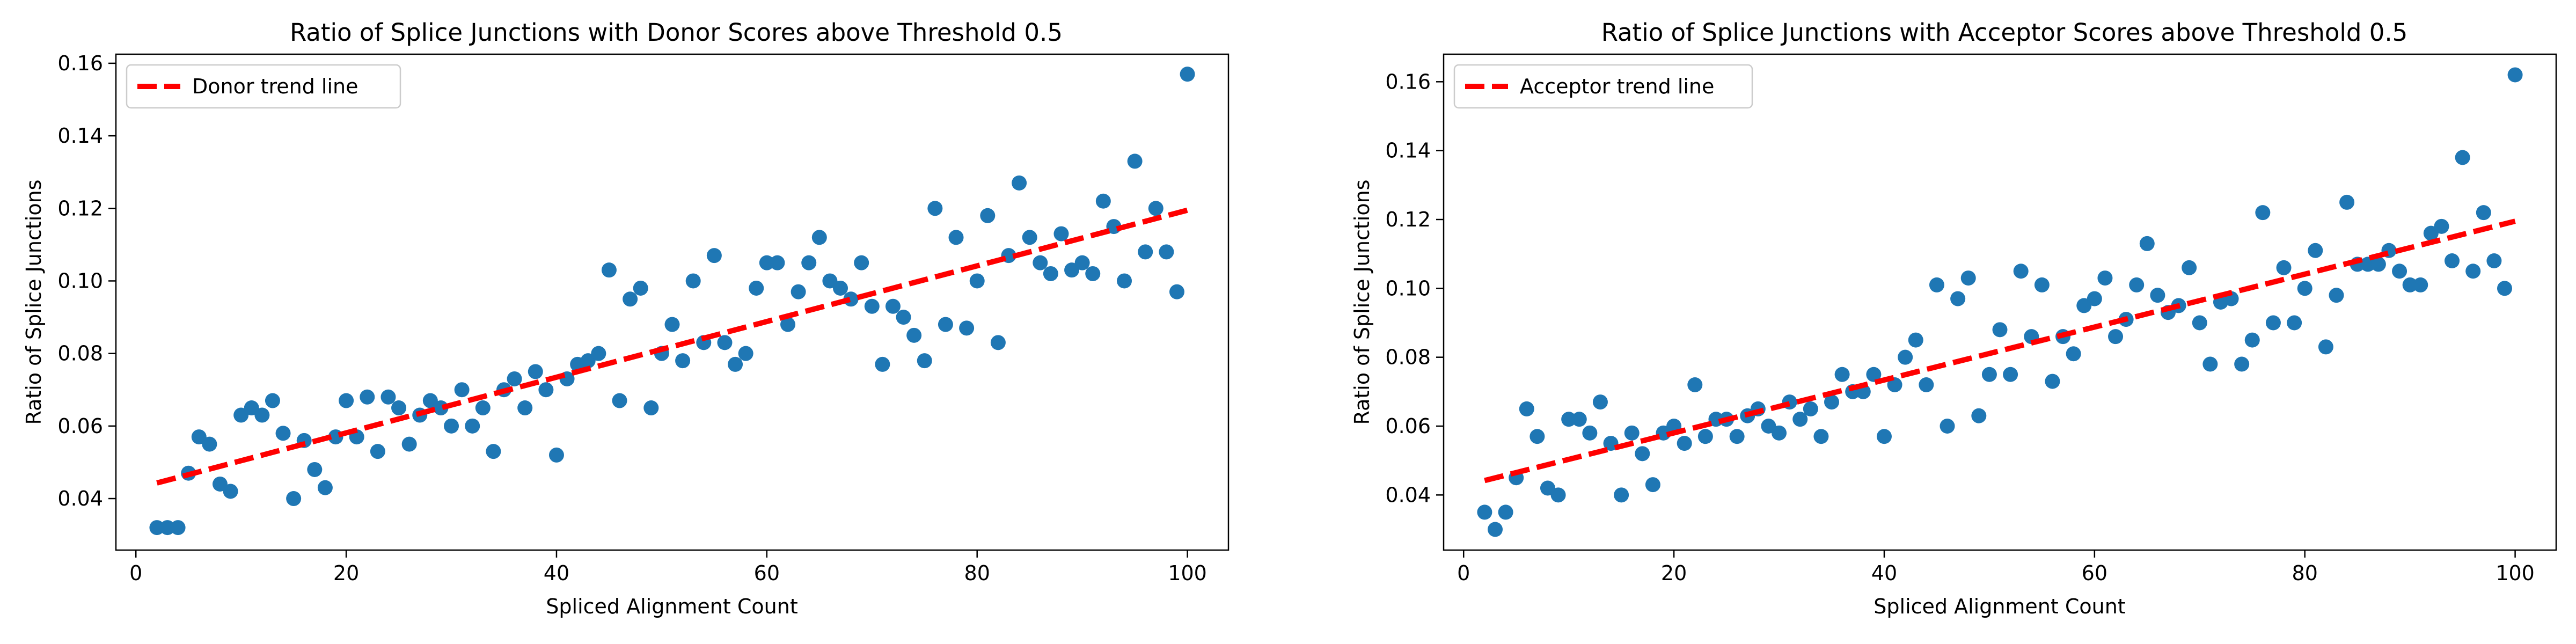 Image resolution: width=2576 pixels, height=644 pixels. What do you see at coordinates (34, 302) in the screenshot?
I see `y-axis-label: Ratio of Splice Junctions` at bounding box center [34, 302].